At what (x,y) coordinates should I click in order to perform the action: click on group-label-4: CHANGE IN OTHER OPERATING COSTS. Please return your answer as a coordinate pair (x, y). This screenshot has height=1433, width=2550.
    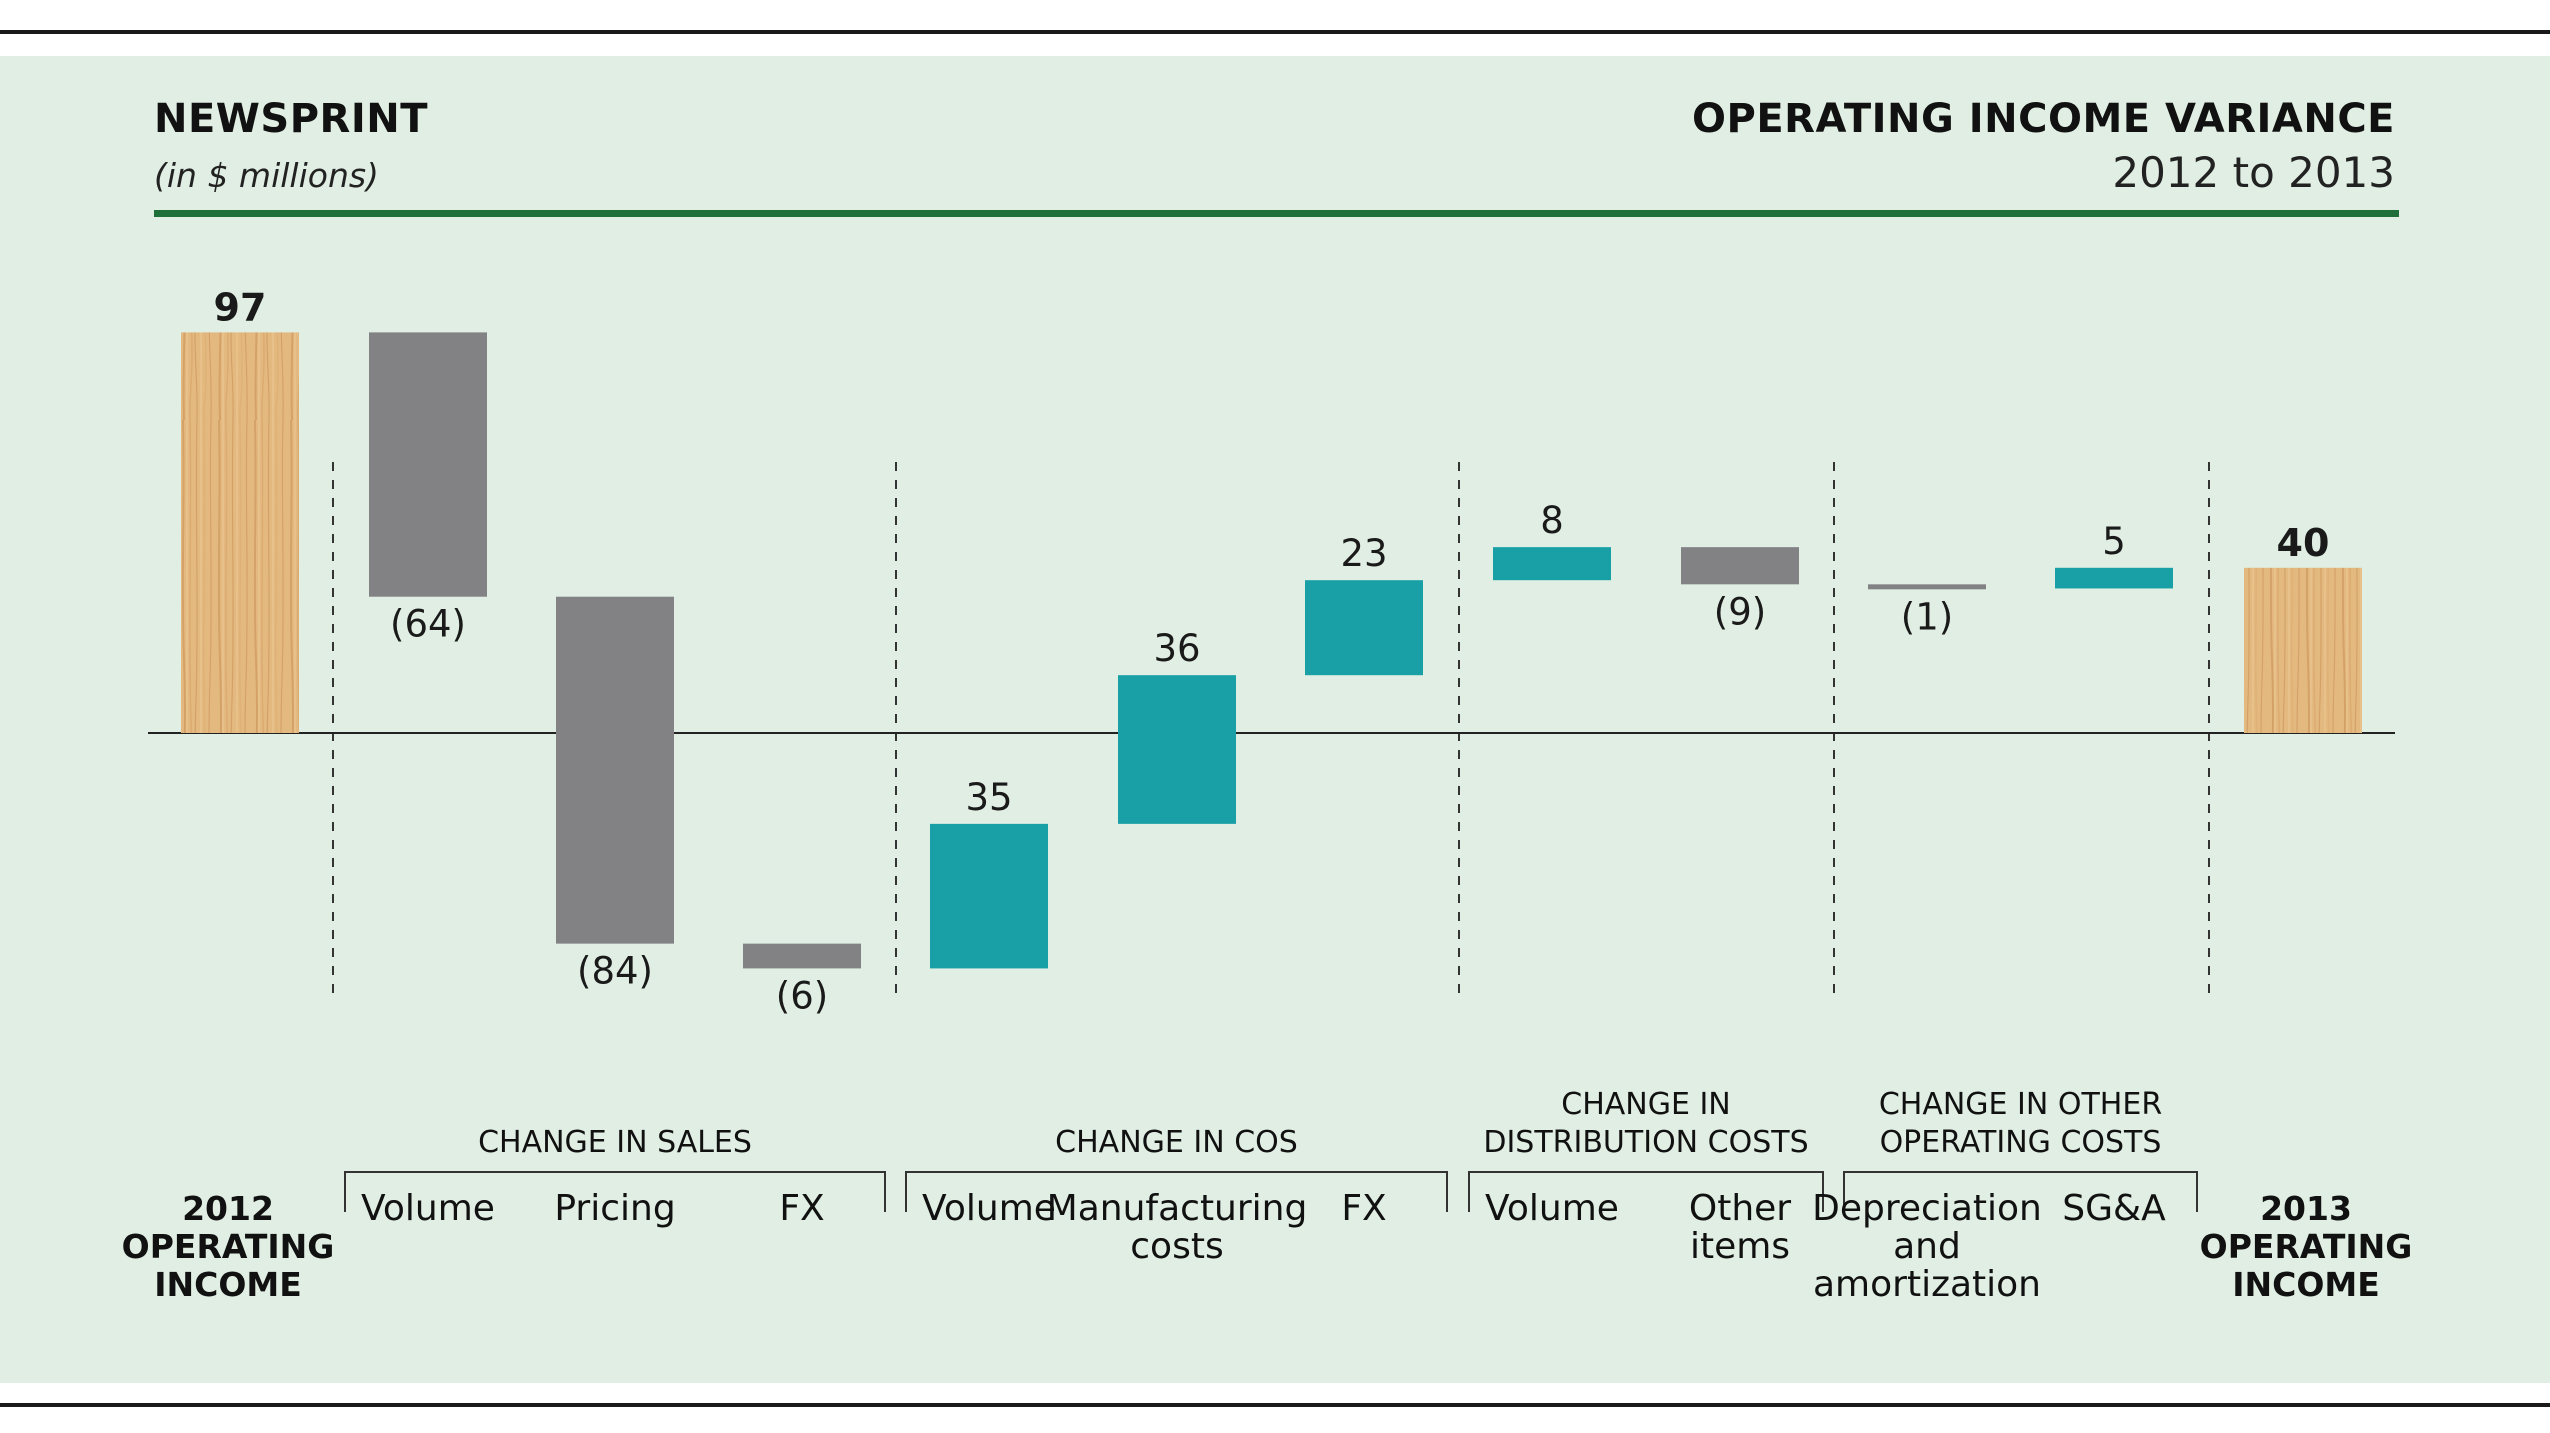
    Looking at the image, I should click on (2020, 1123).